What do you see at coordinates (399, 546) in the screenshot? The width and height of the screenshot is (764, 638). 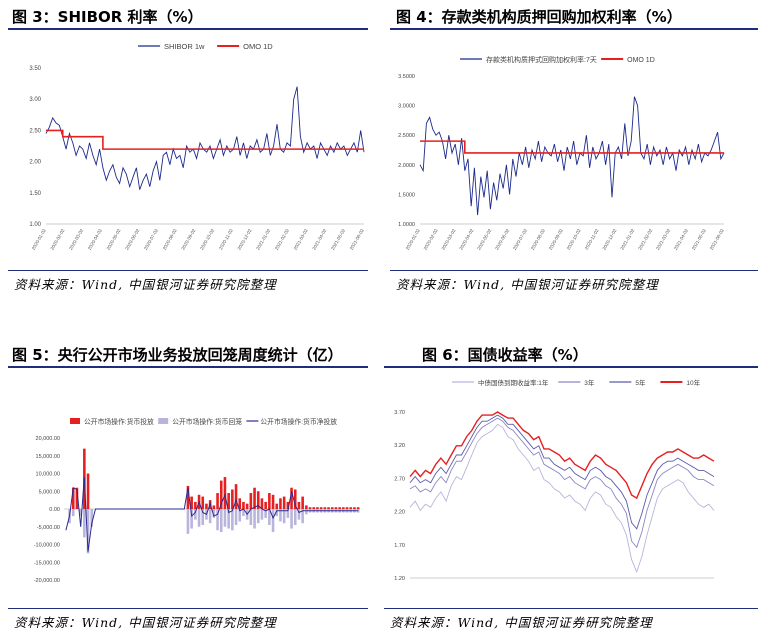 I see `y-tick-label: 1.70` at bounding box center [399, 546].